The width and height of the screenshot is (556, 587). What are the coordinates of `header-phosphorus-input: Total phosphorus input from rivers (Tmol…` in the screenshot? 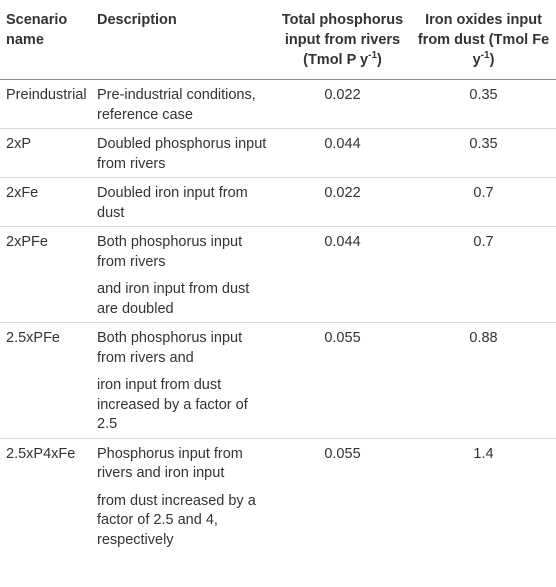 It's located at (342, 40).